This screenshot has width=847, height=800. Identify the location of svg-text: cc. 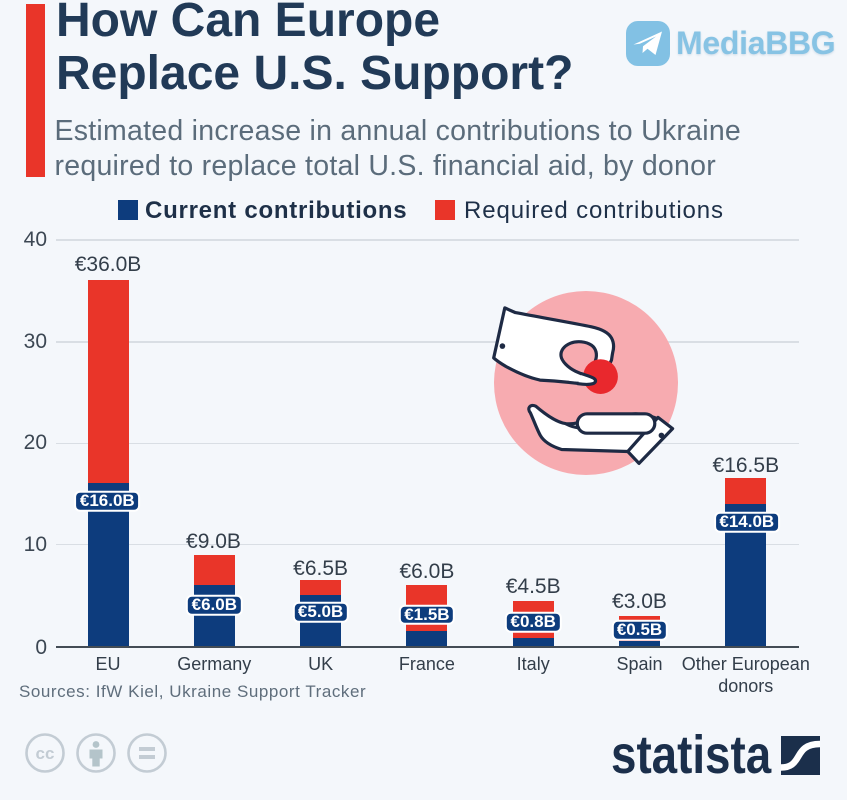
(45, 753).